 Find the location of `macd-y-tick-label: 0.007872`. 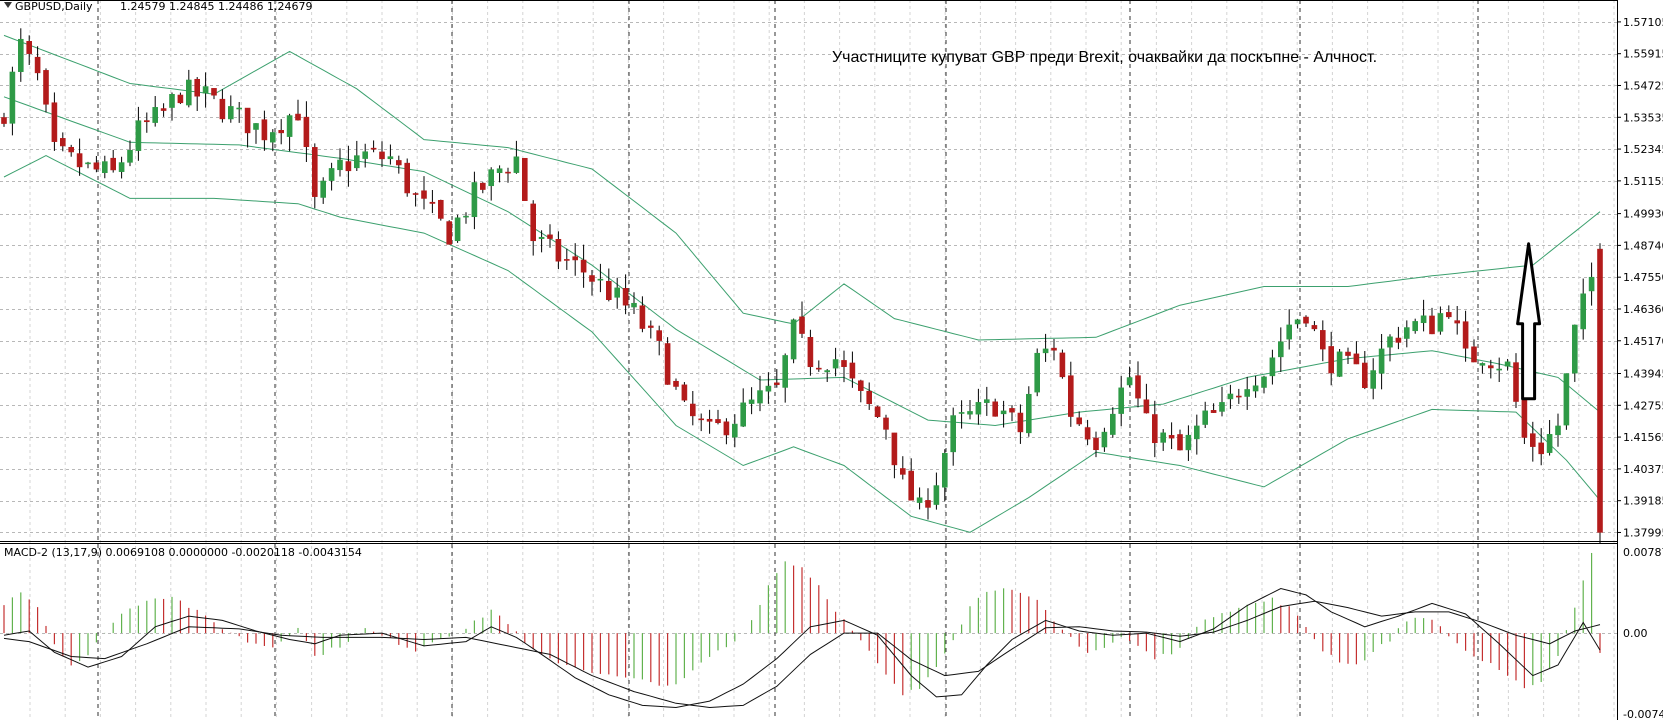

macd-y-tick-label: 0.007872 is located at coordinates (1643, 552).